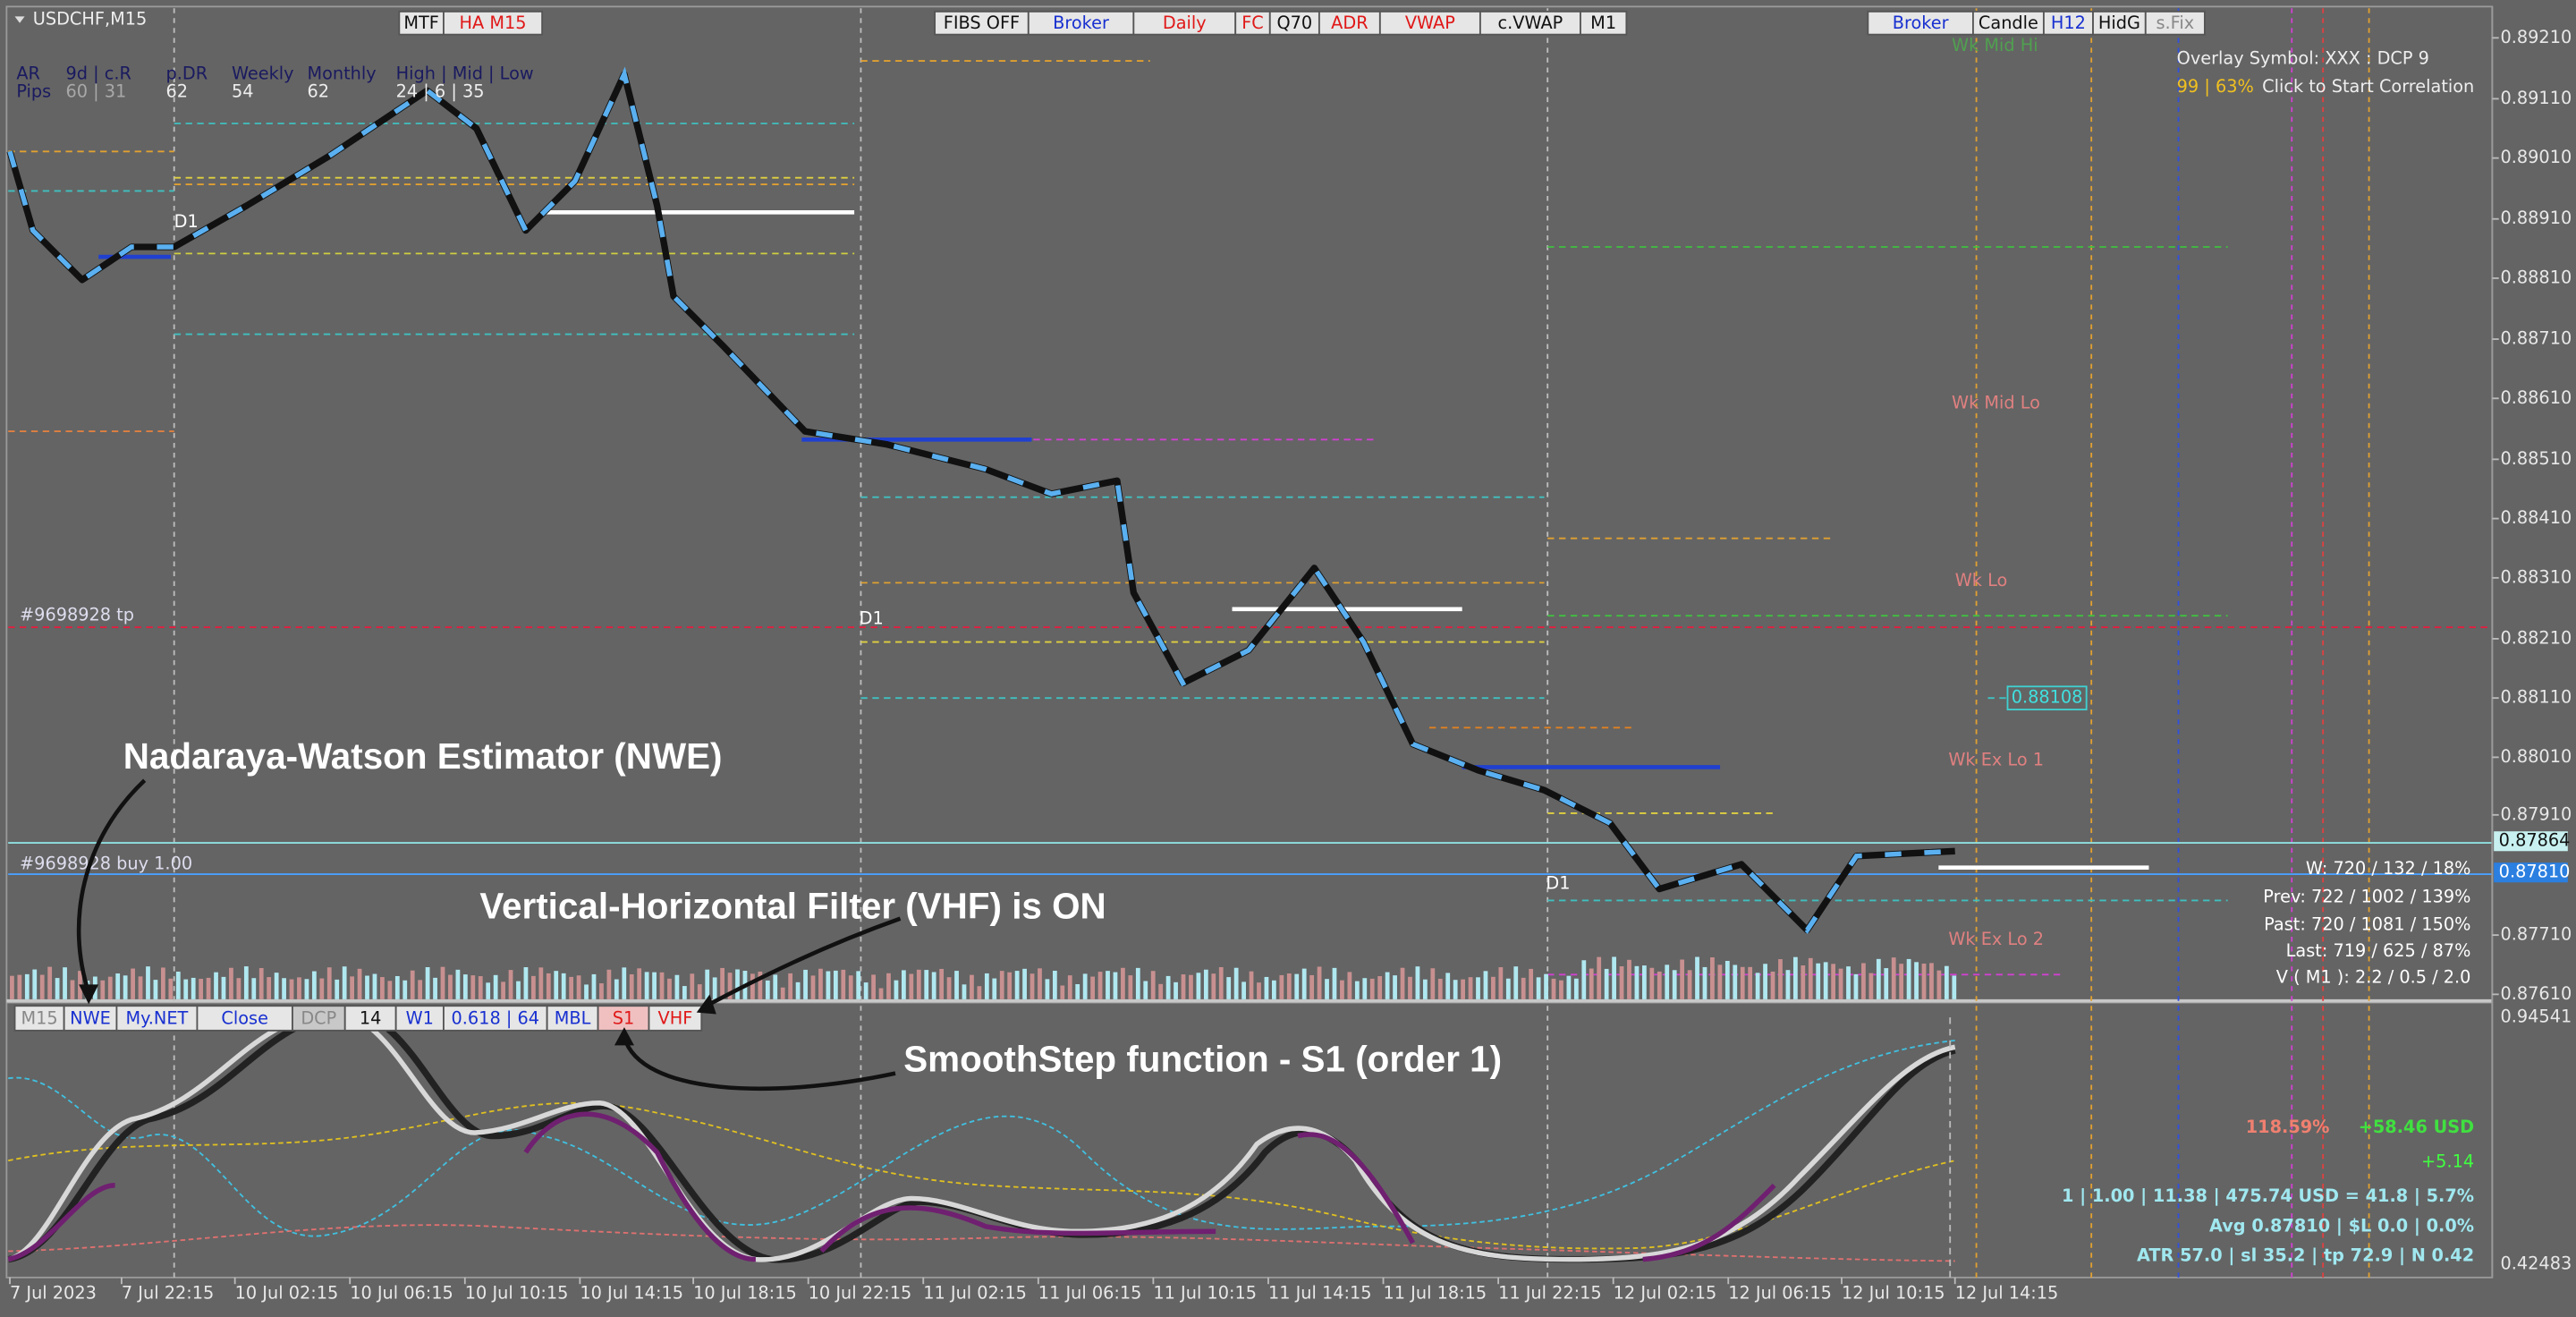 This screenshot has width=2576, height=1317. I want to click on button-label: c.VWAP, so click(1530, 23).